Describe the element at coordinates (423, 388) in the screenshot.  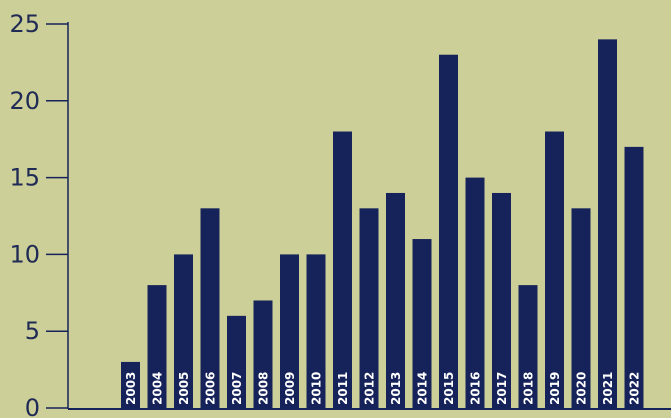
I see `bar-label-2014: 2014` at that location.